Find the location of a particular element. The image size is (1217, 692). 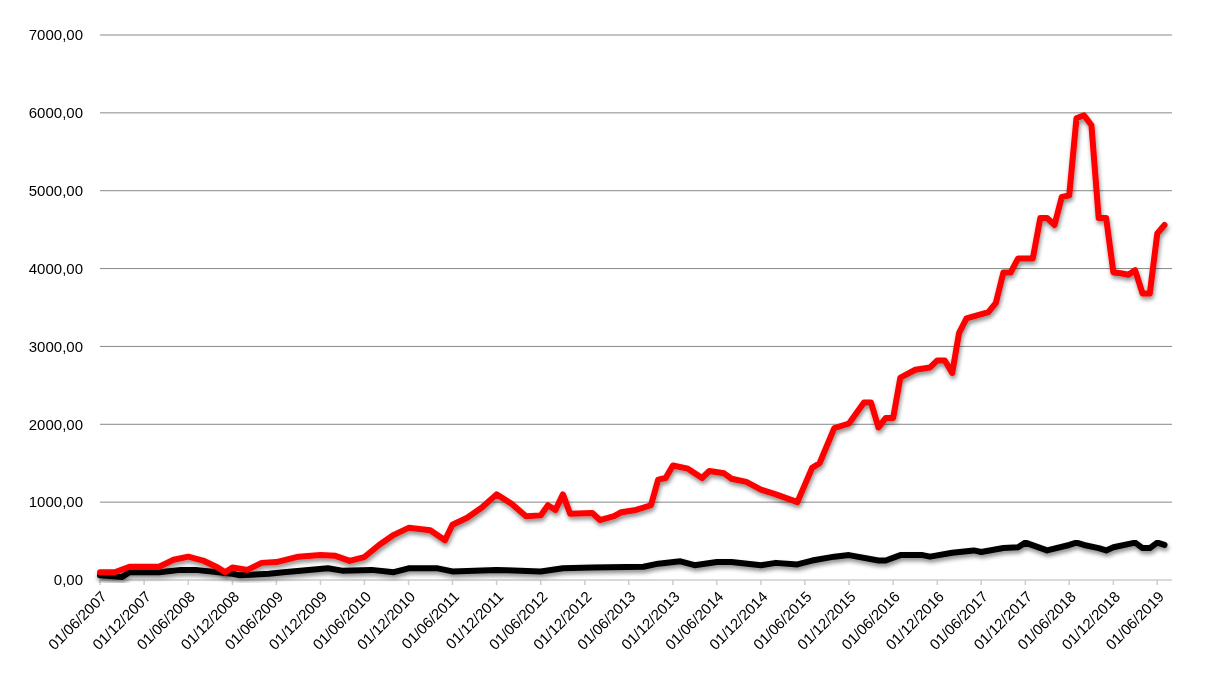

y-tick-label: 2000,00 is located at coordinates (55, 424).